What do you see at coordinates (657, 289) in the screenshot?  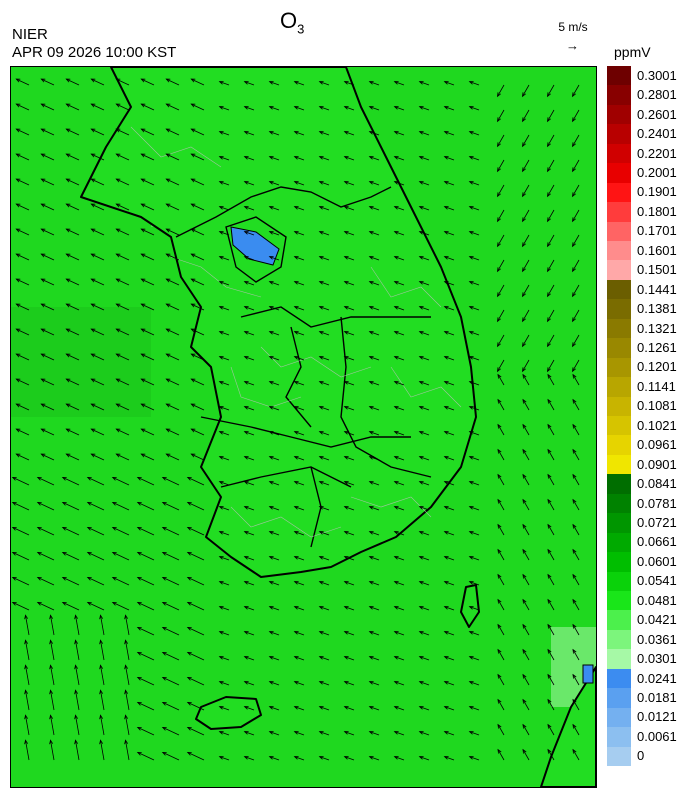 I see `color-scale-label: 0.1441` at bounding box center [657, 289].